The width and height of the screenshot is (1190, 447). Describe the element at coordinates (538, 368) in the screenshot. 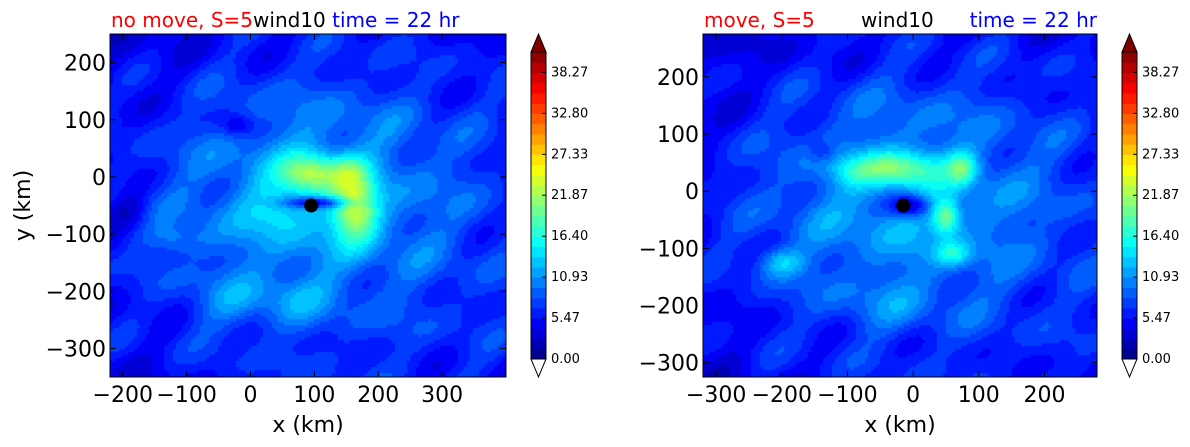

I see `colorbar-extend-min` at that location.